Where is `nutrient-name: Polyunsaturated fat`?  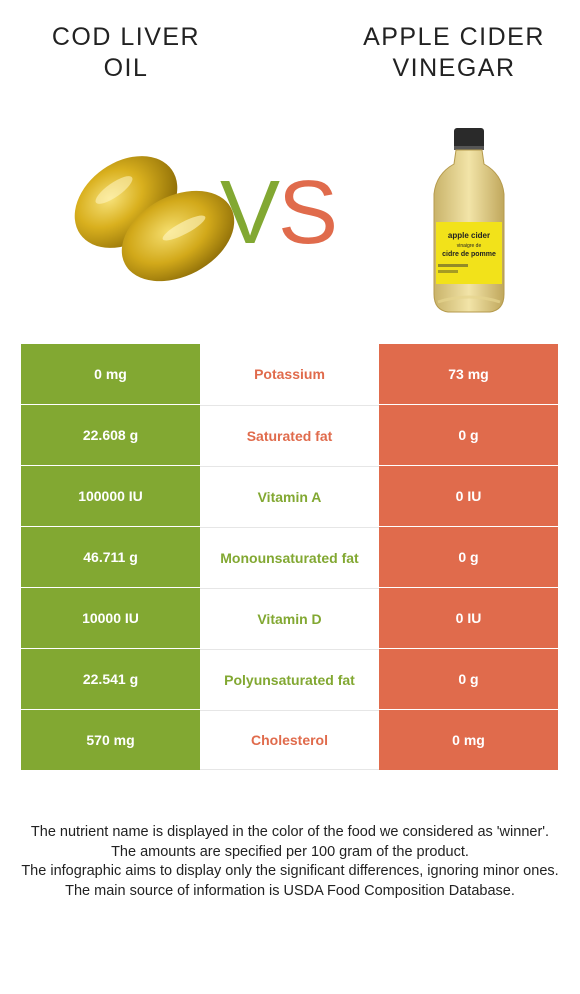 nutrient-name: Polyunsaturated fat is located at coordinates (289, 679).